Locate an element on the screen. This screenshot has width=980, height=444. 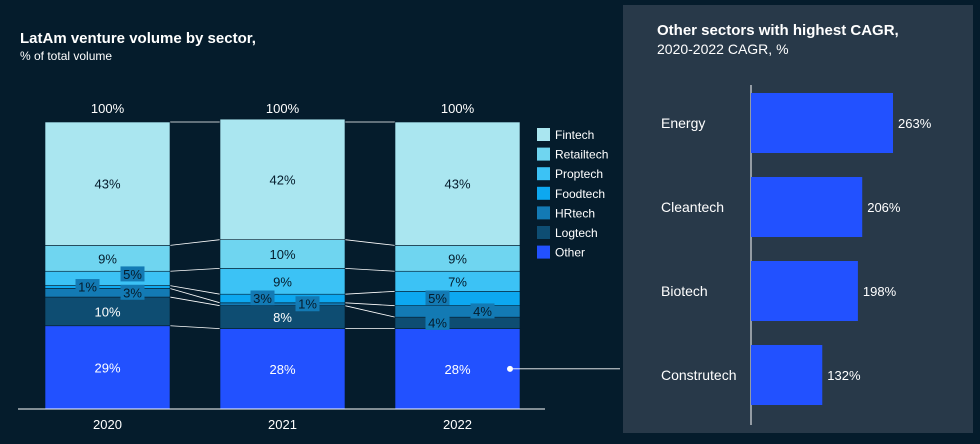
bar-segment-foodtech-2020 is located at coordinates (107, 287).